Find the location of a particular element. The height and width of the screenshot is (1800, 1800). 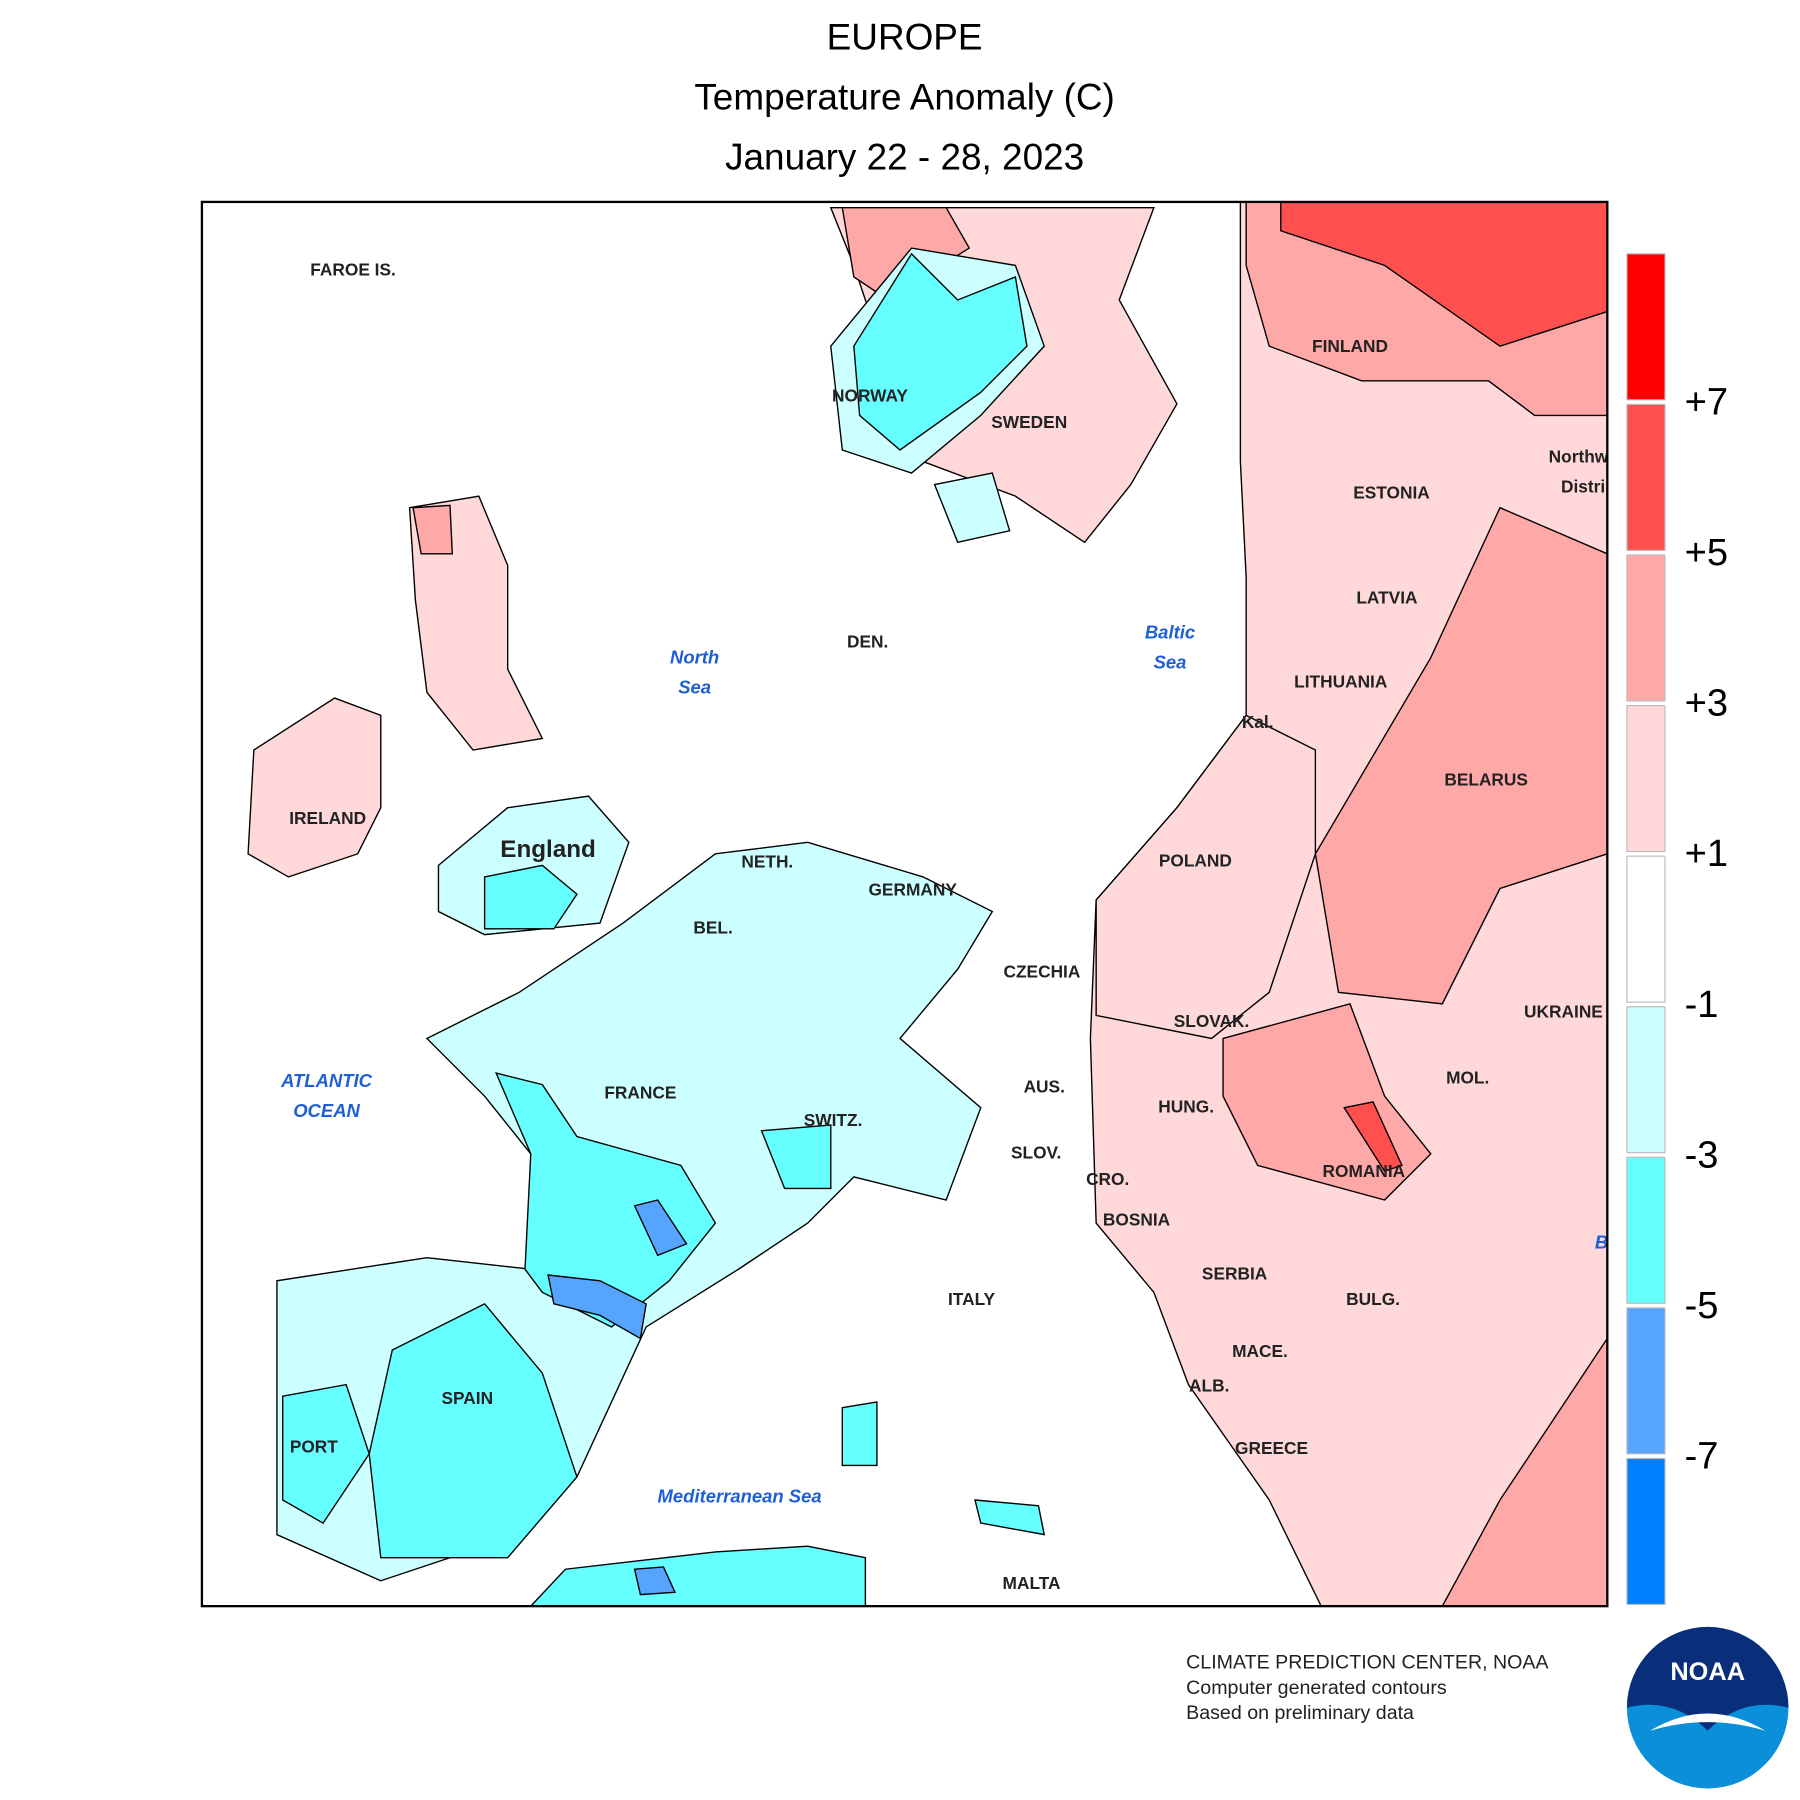

date-range: January 22 - 28, 2023 is located at coordinates (904, 157).